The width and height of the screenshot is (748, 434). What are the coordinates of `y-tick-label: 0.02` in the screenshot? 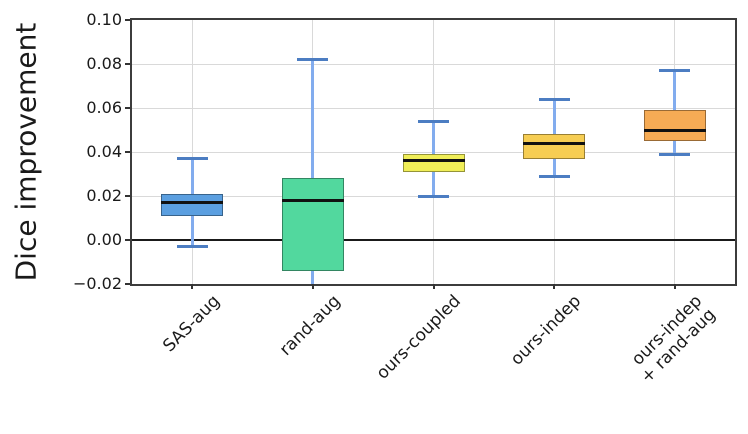 It's located at (104, 195).